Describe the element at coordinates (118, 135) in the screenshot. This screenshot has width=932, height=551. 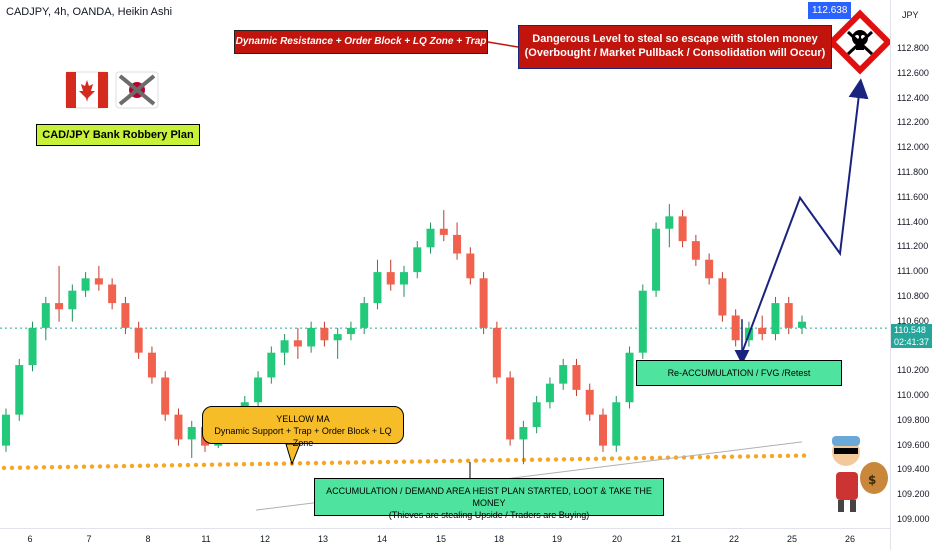
I see `plan-label: CAD/JPY Bank Robbery Plan` at that location.